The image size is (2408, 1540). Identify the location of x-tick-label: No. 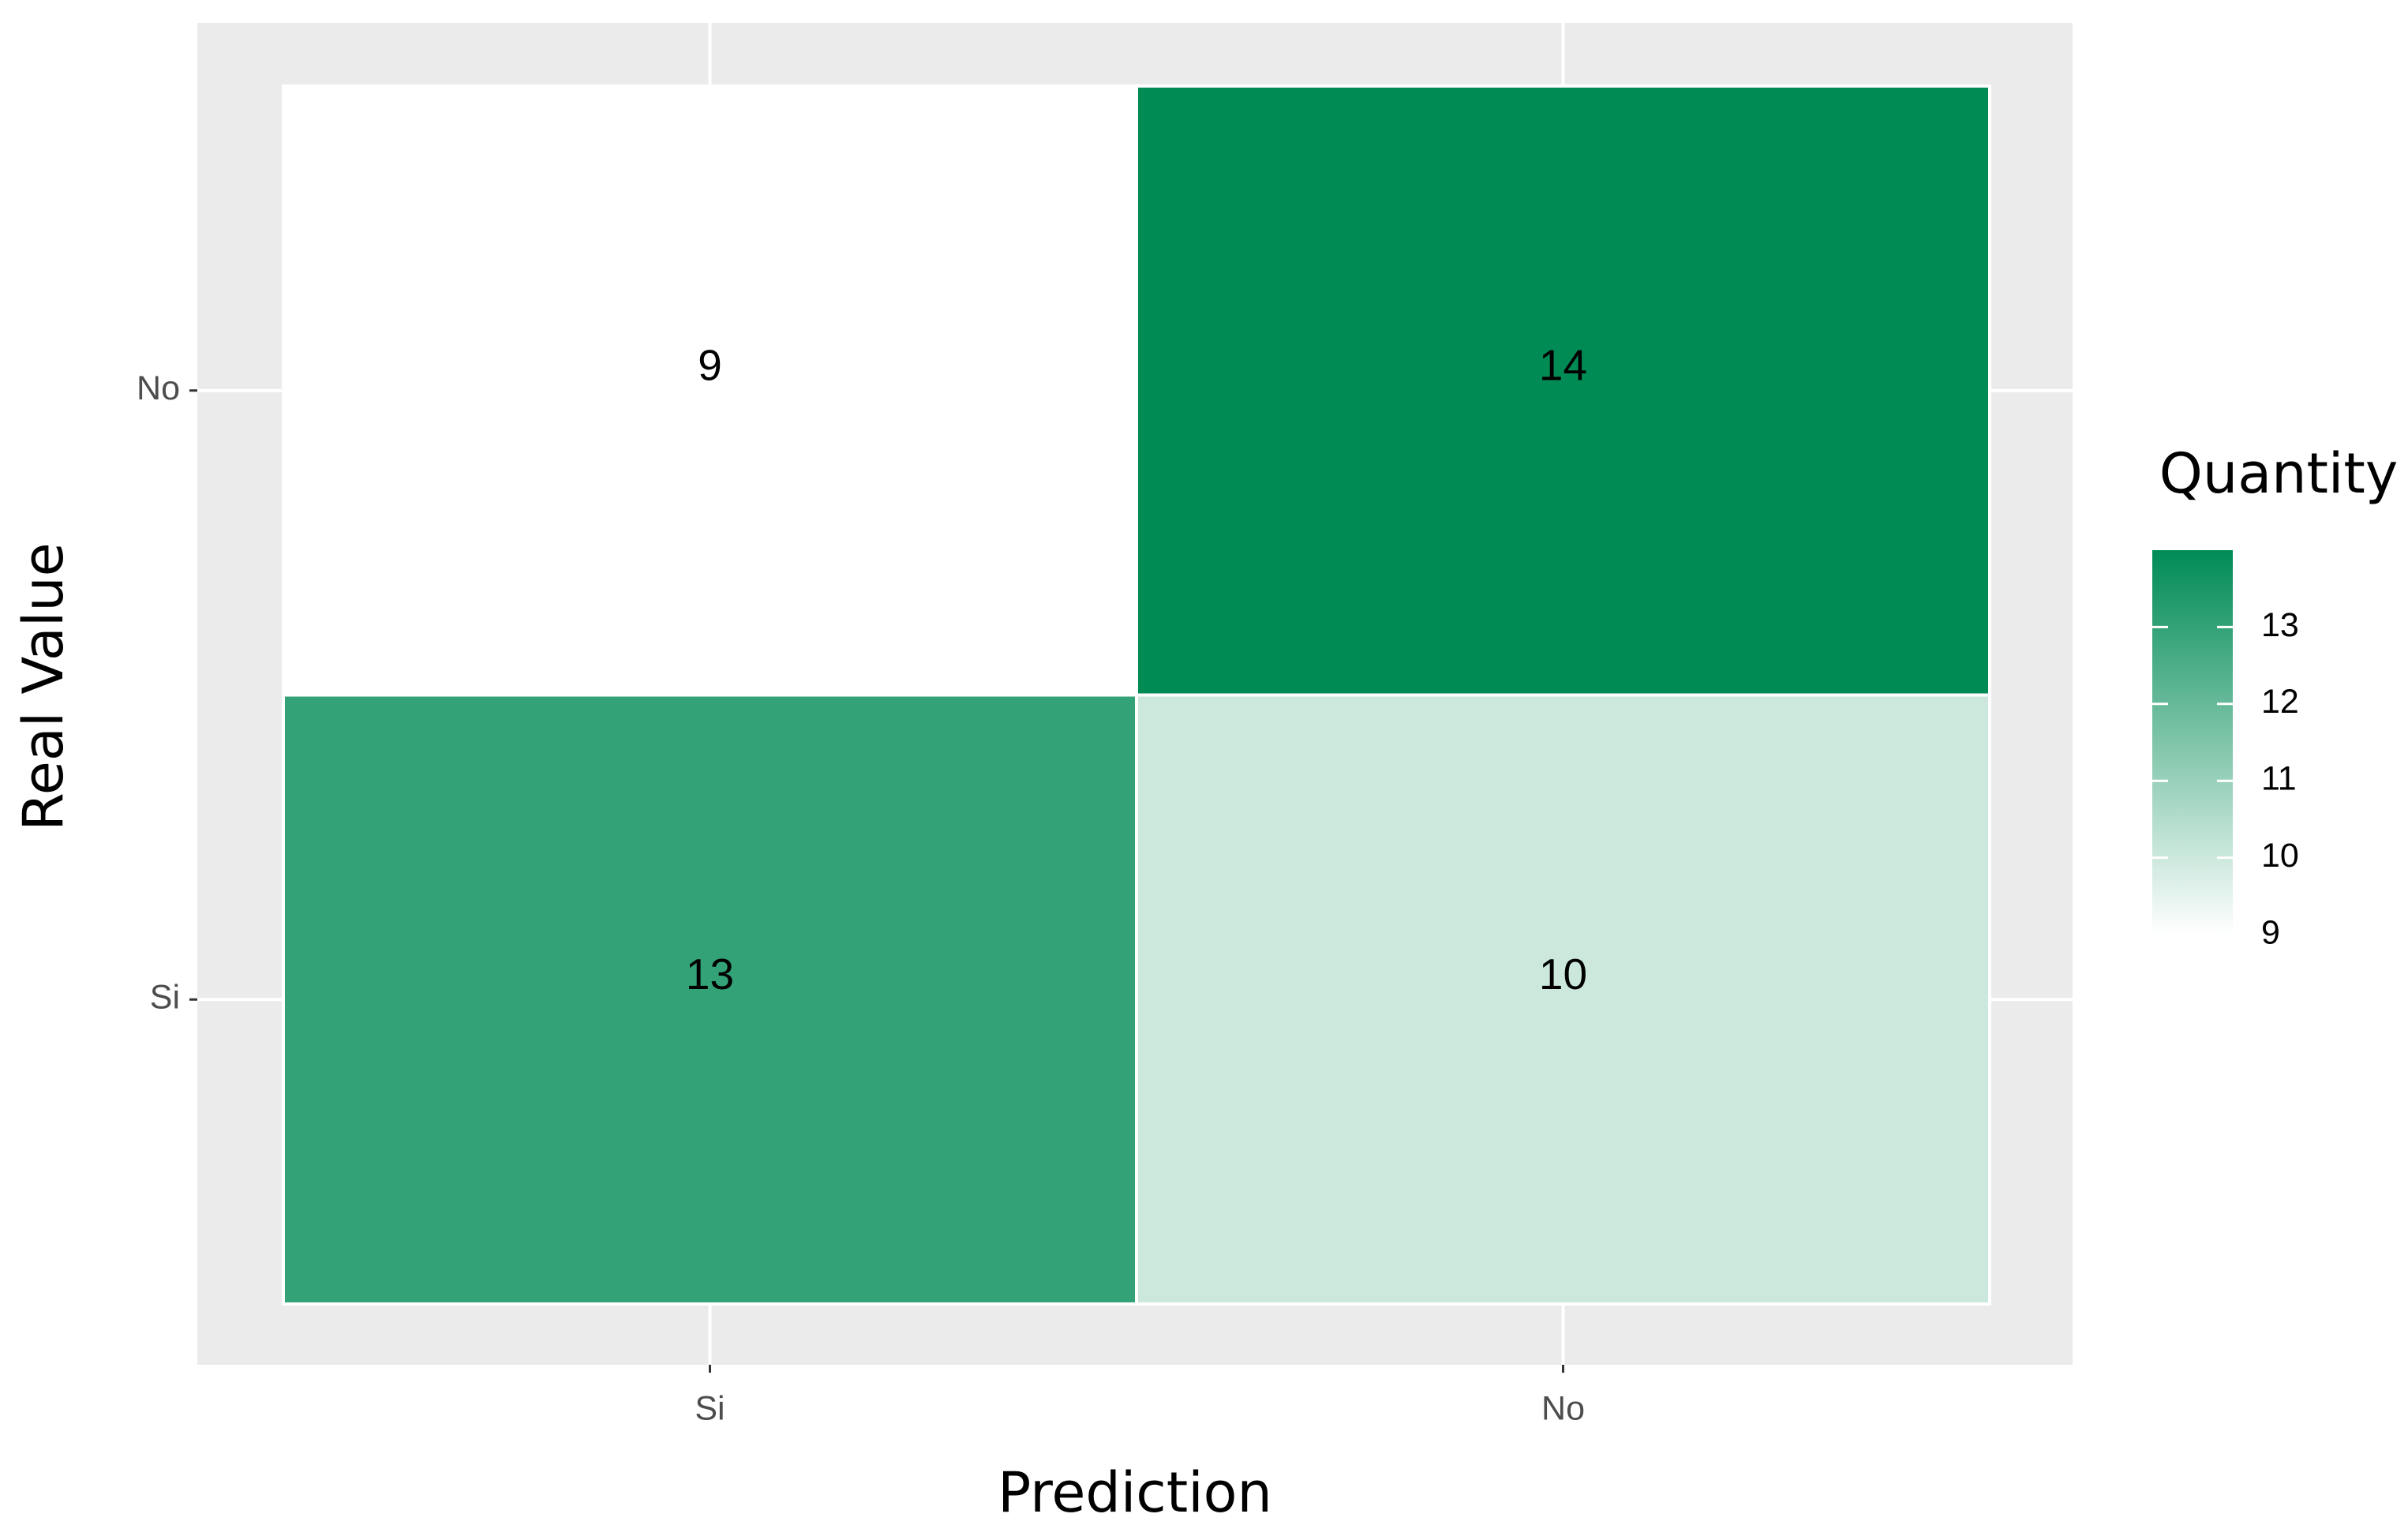
(1563, 1408).